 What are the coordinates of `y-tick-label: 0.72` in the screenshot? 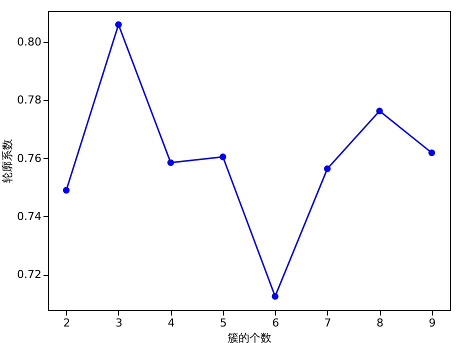 It's located at (29, 275).